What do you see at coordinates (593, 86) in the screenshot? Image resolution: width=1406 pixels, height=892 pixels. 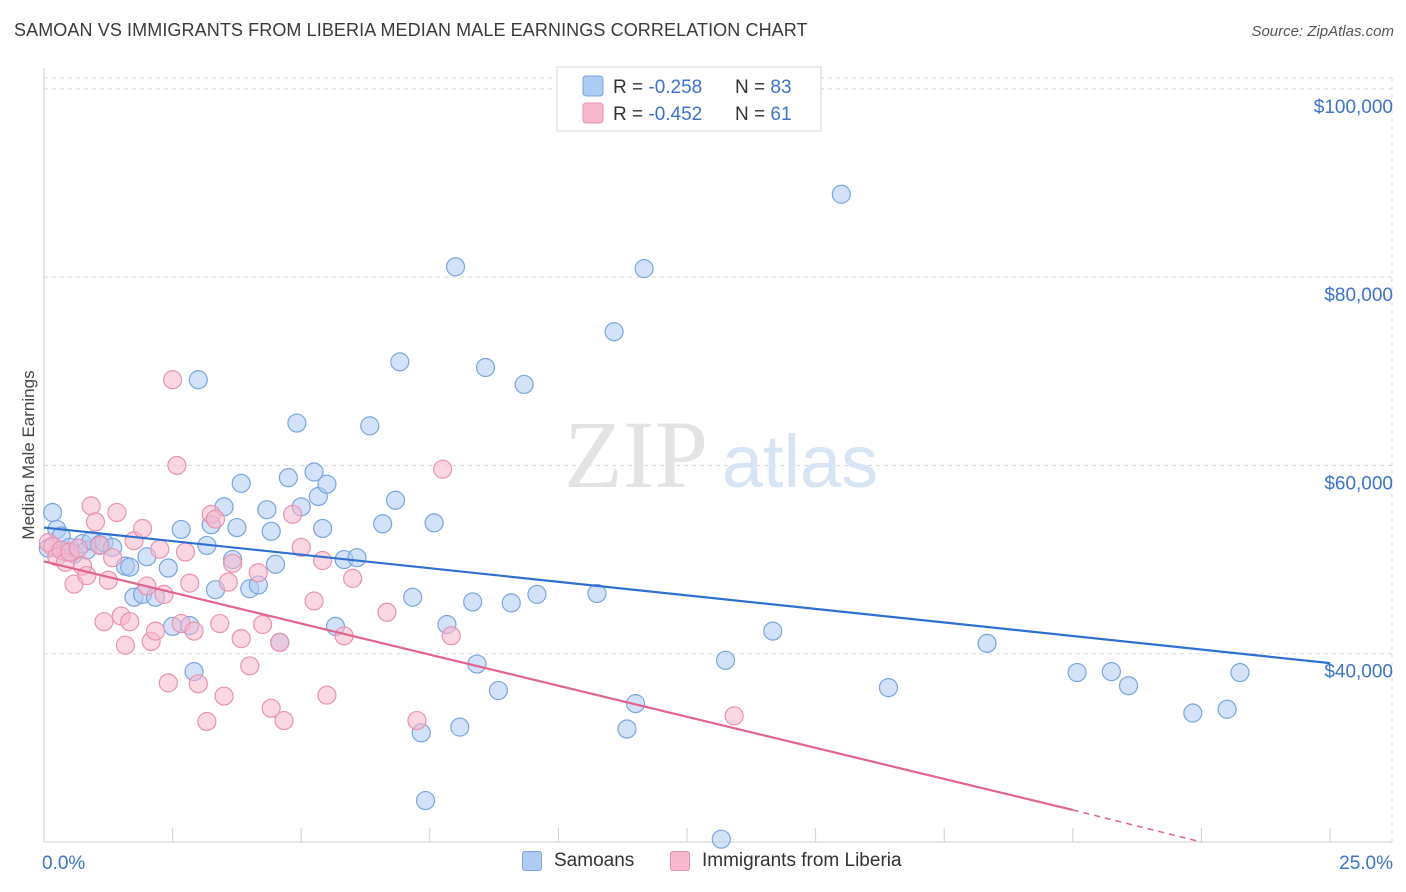 I see `legend-swatch-samoans` at bounding box center [593, 86].